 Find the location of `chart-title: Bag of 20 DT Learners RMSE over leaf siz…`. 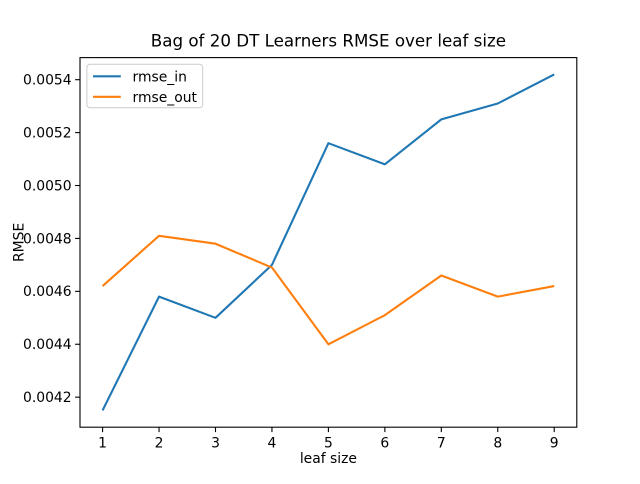

chart-title: Bag of 20 DT Learners RMSE over leaf siz… is located at coordinates (328, 41).